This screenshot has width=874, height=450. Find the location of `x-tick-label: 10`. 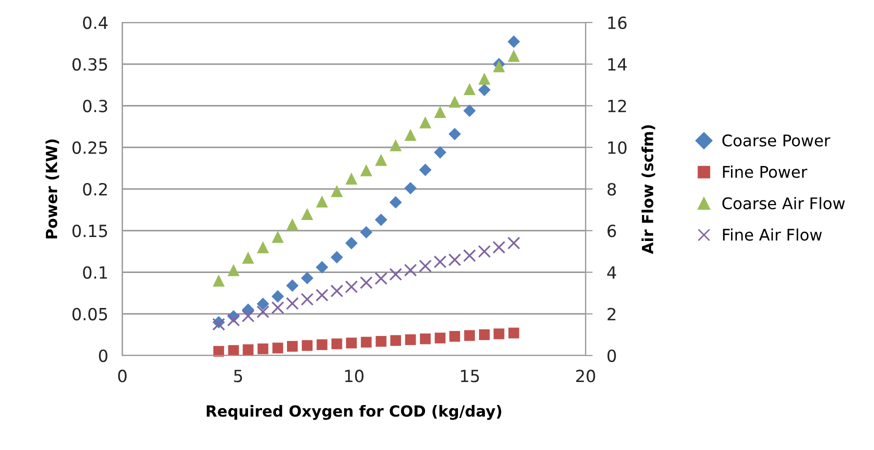

x-tick-label: 10 is located at coordinates (354, 376).